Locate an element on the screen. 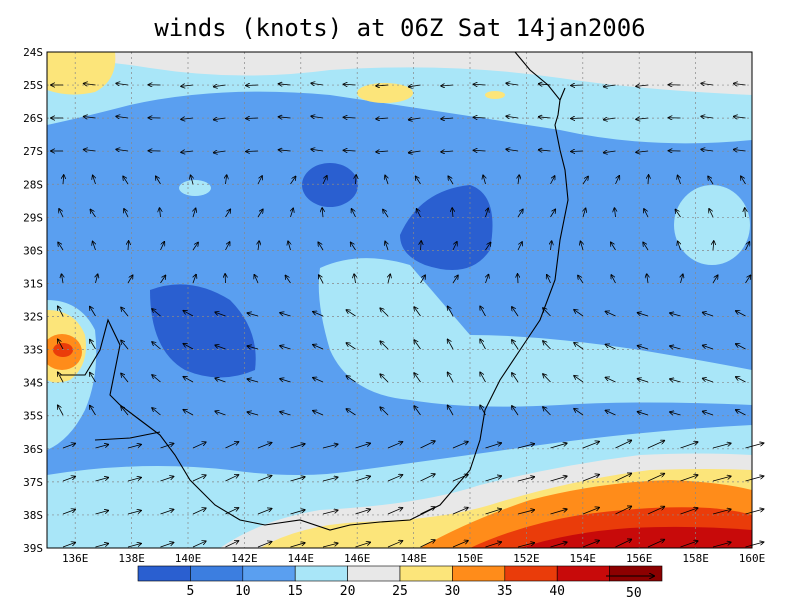 The height and width of the screenshot is (600, 800). color-bar-label: 30 is located at coordinates (453, 591).